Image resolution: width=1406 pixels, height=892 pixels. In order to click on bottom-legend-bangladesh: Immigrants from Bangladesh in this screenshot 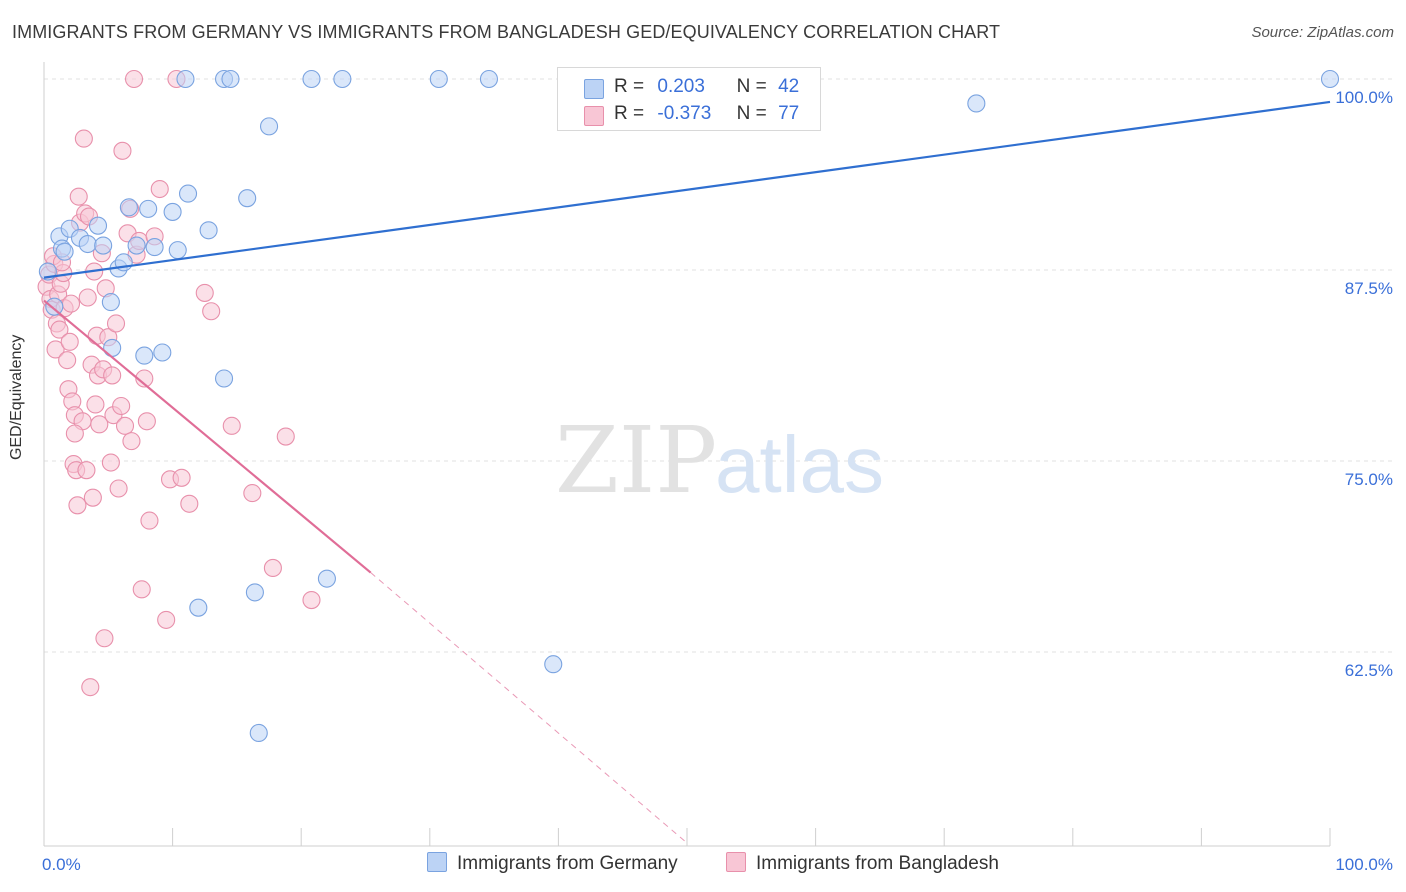, I will do `click(862, 863)`.